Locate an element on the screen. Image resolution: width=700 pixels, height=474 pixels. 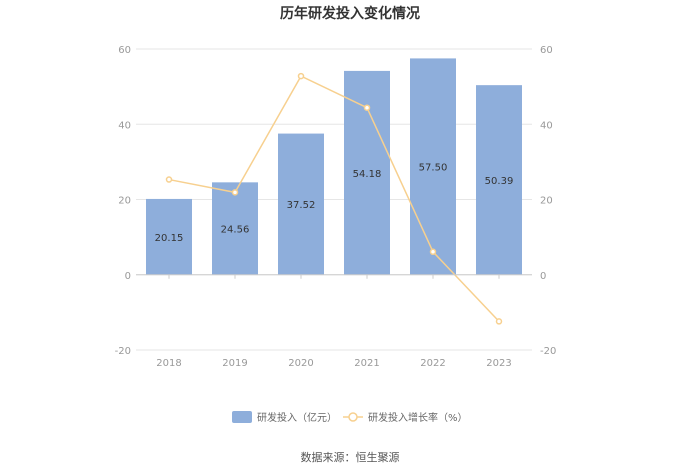
x-tick-label: 2023 is located at coordinates (498, 363).